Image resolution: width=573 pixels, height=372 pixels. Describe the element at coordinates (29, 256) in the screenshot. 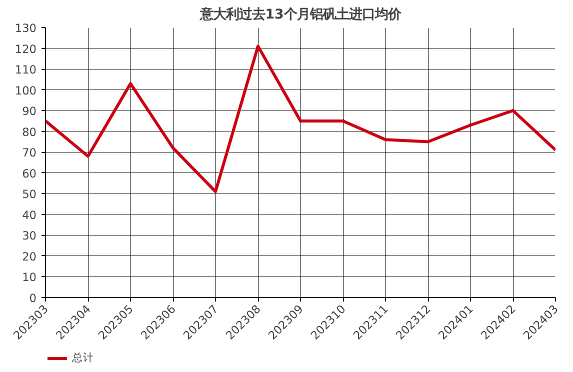

I see `y-tick-label: 20` at that location.